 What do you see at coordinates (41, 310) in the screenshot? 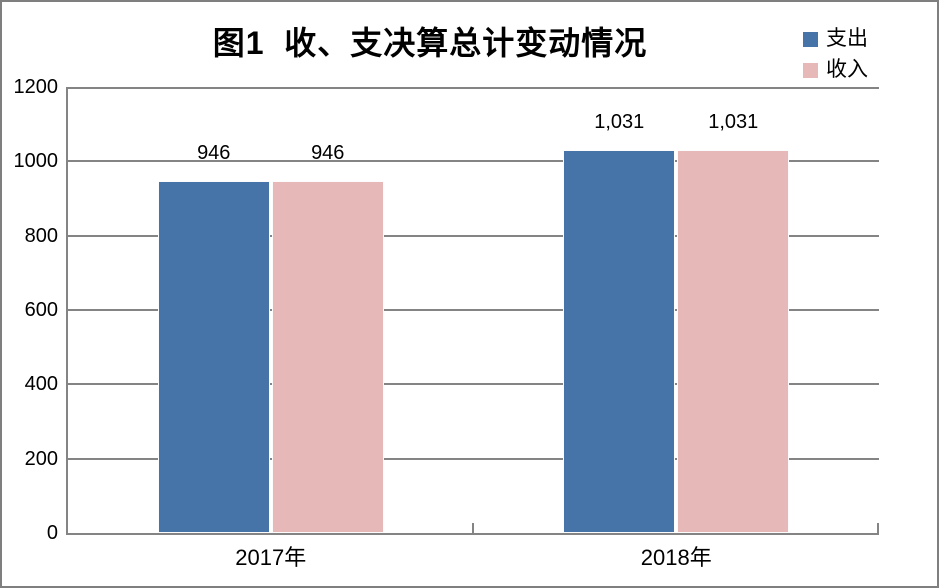
I see `y-axis-tick-label: 600` at bounding box center [41, 310].